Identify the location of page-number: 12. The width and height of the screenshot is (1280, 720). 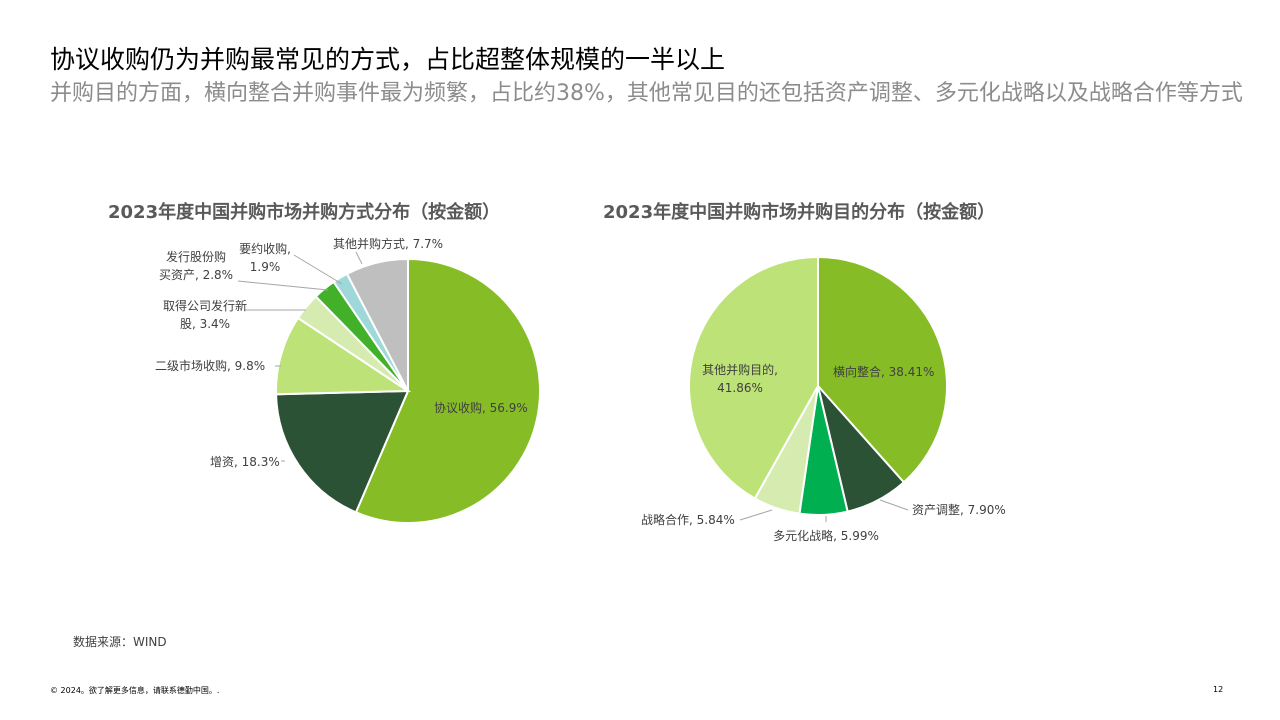
(1218, 689).